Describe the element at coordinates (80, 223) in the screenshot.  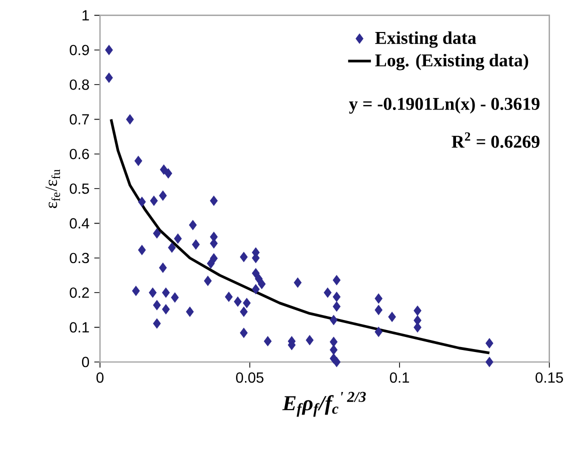
I see `y-tick-label: 0.4` at that location.